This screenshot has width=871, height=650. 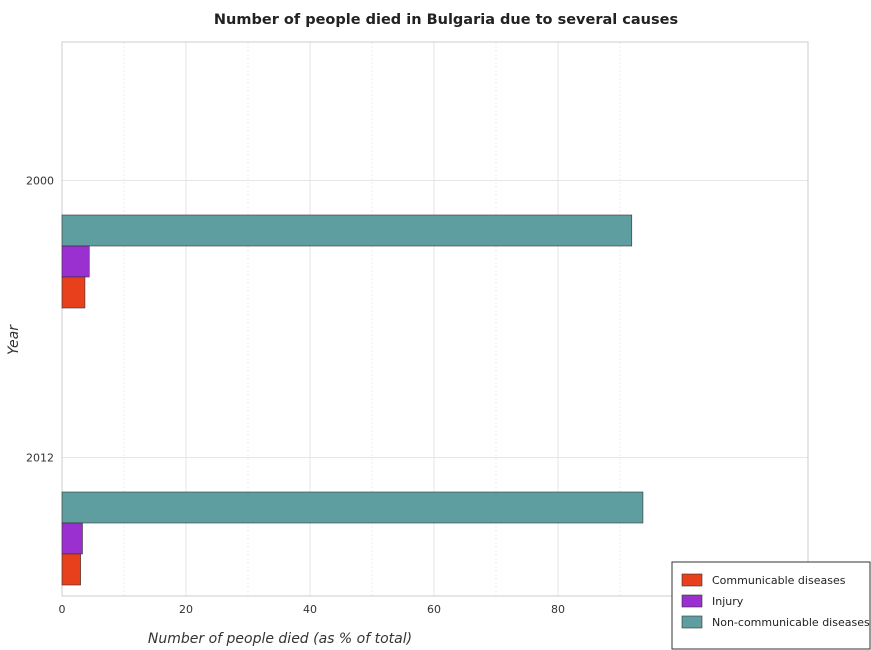 I want to click on y-tick-label-1: 2012, so click(x=40, y=458).